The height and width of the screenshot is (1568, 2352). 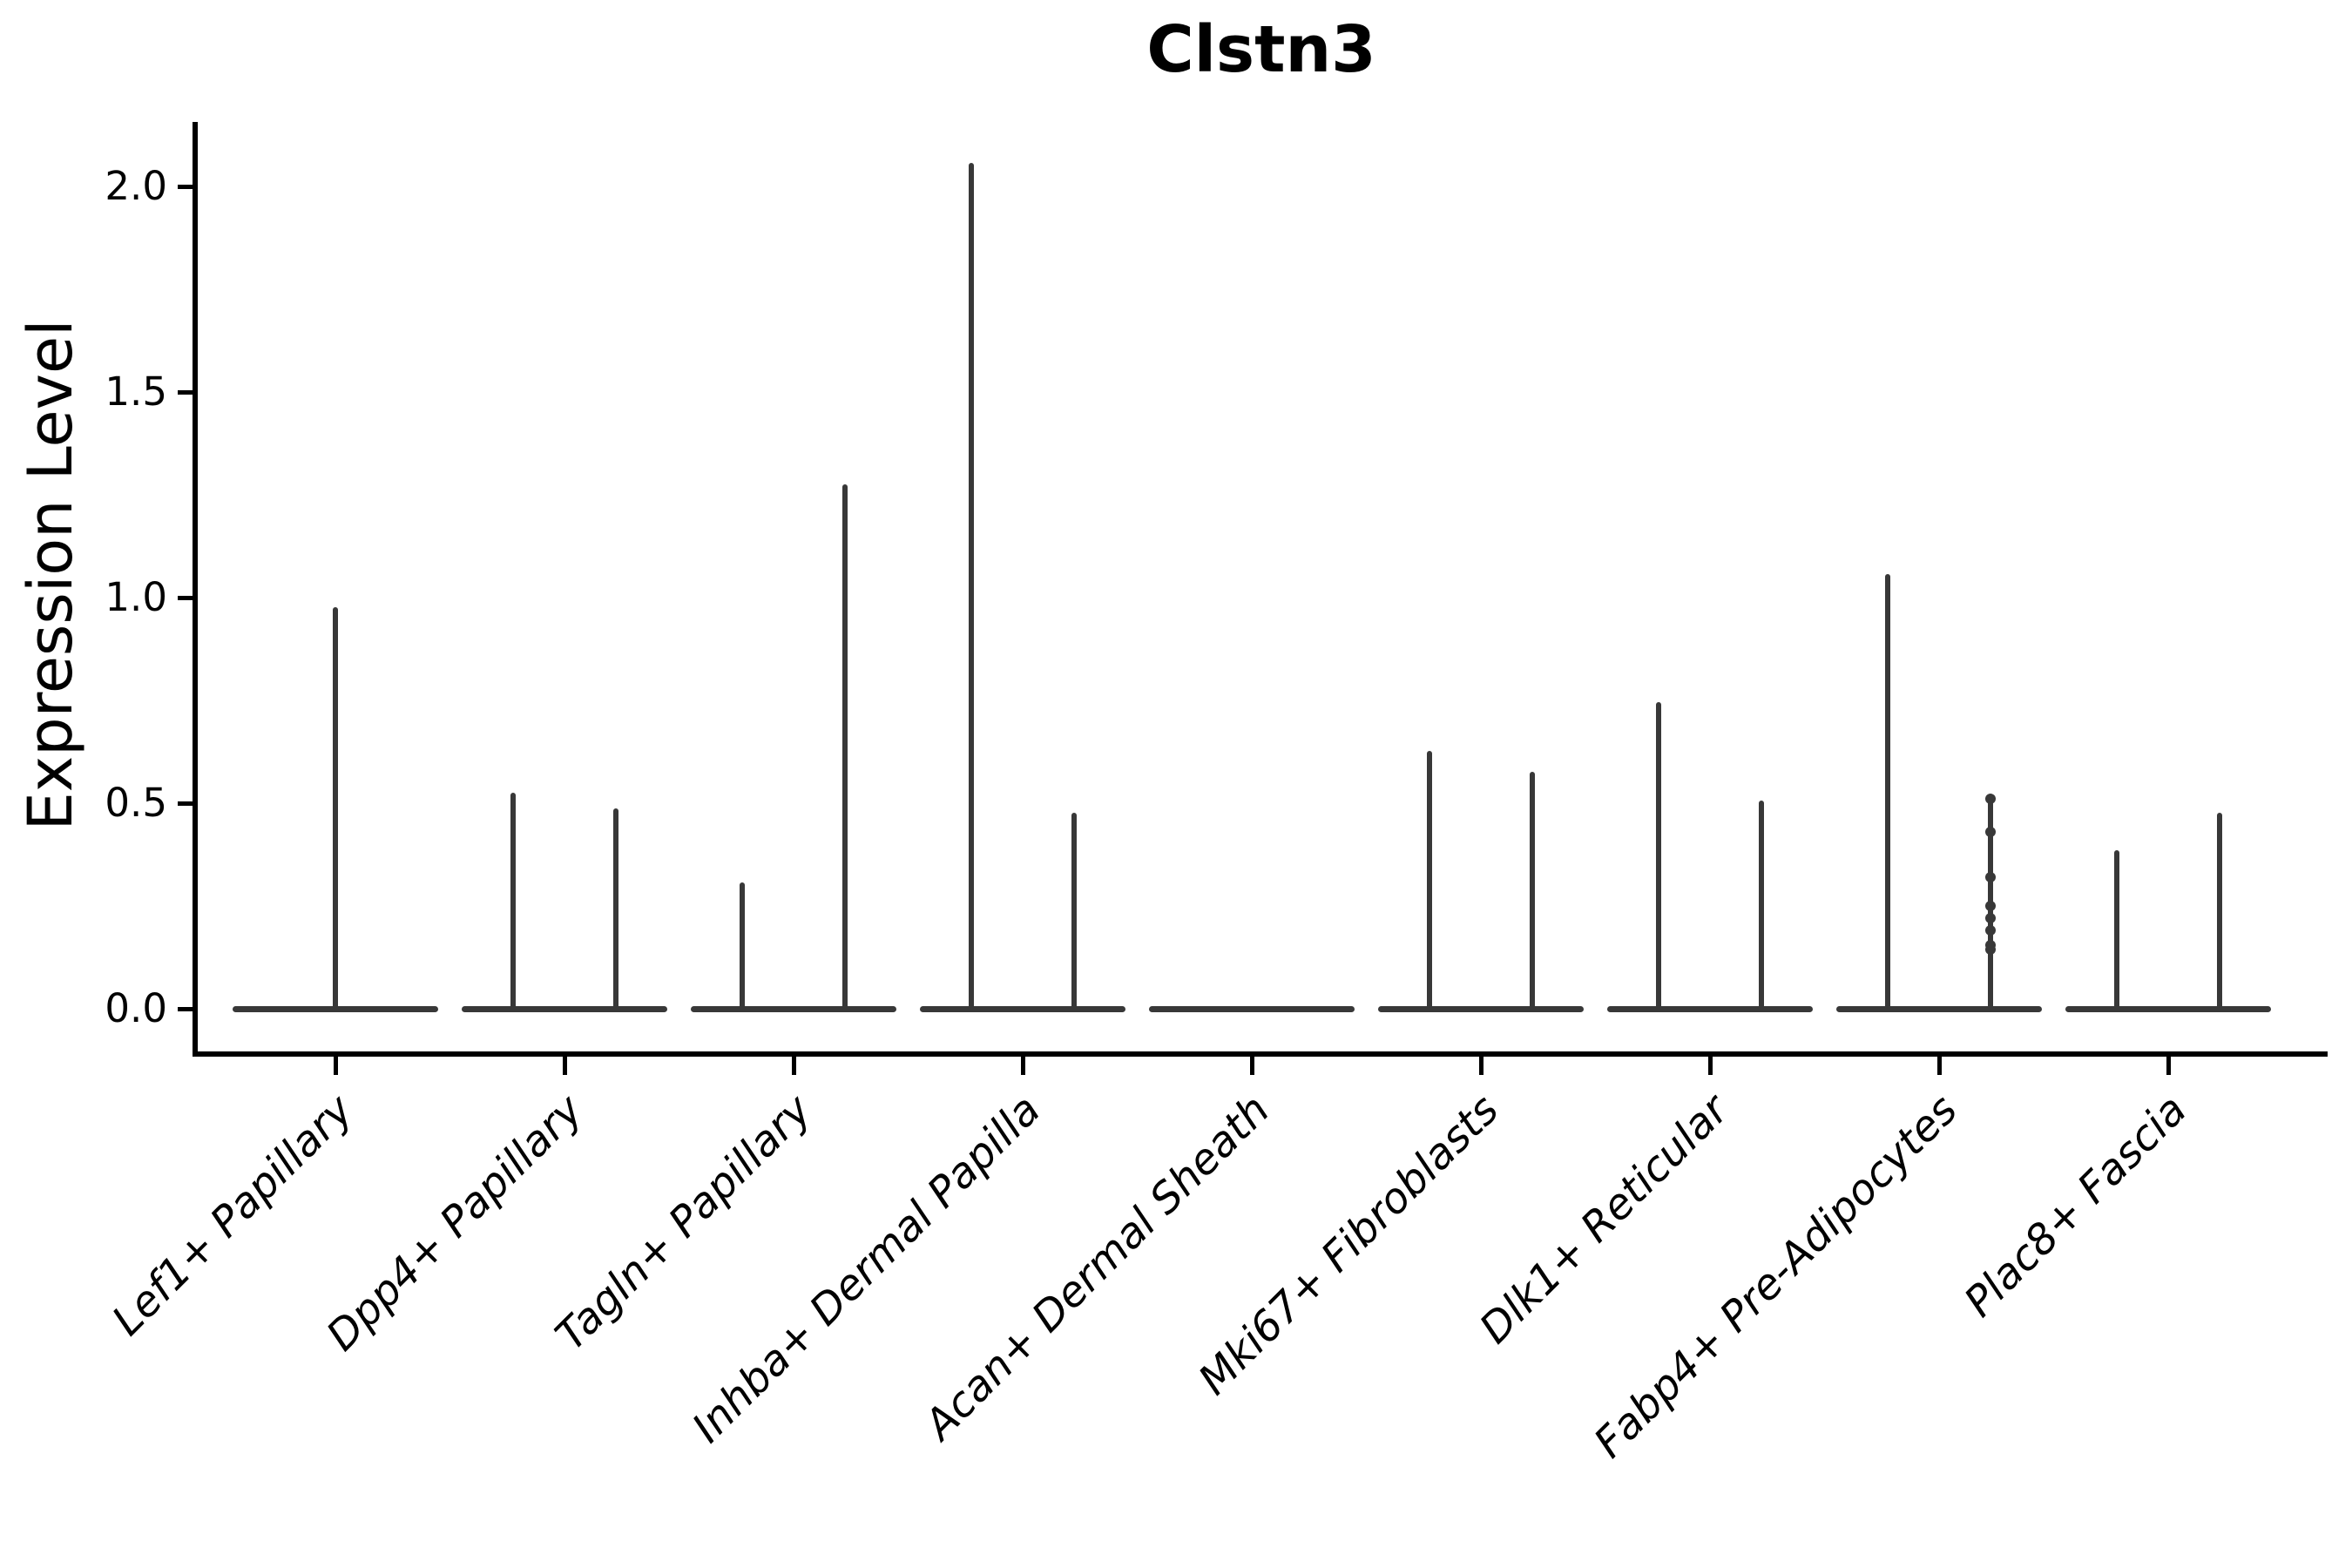 What do you see at coordinates (136, 803) in the screenshot?
I see `y-tick-label: 0.5` at bounding box center [136, 803].